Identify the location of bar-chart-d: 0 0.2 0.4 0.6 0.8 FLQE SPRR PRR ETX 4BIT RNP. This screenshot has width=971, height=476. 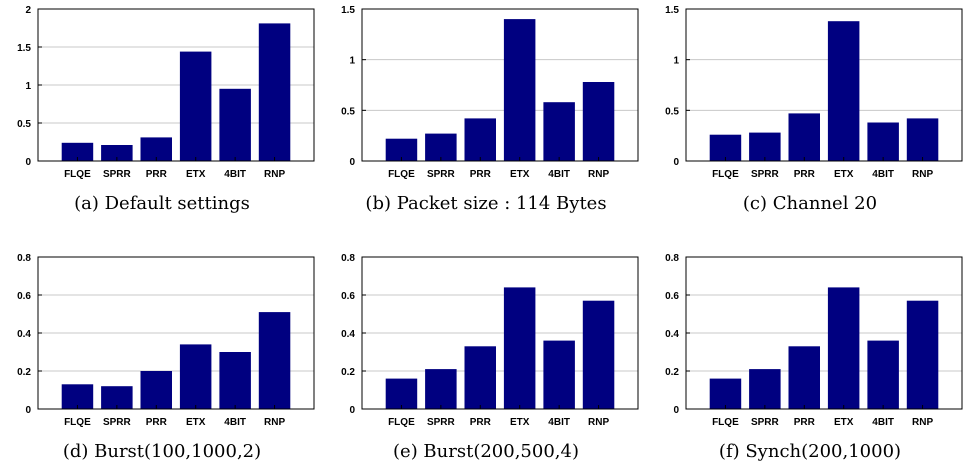
(166, 340).